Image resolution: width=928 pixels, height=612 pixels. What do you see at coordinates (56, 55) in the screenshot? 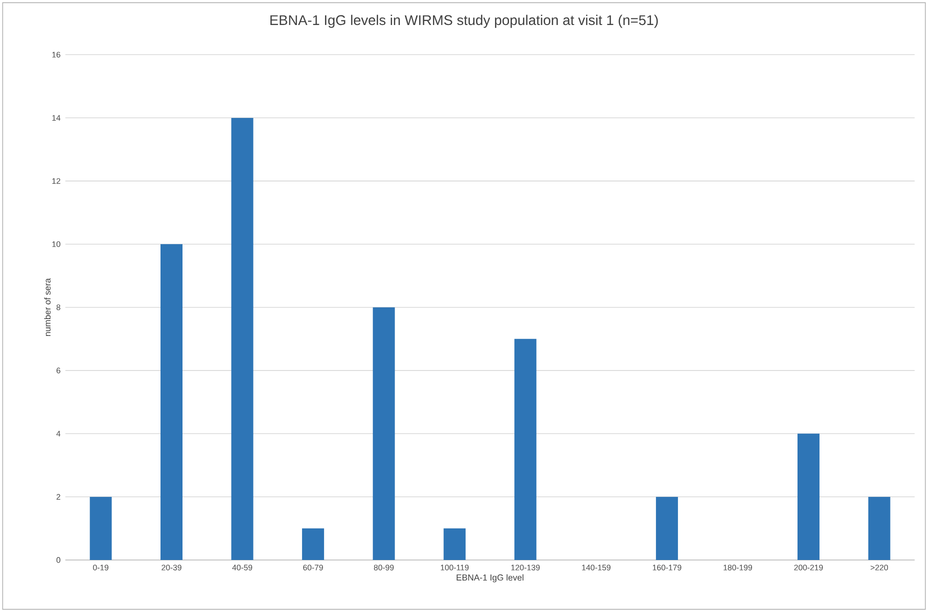
I see `y-tick-label: 16` at bounding box center [56, 55].